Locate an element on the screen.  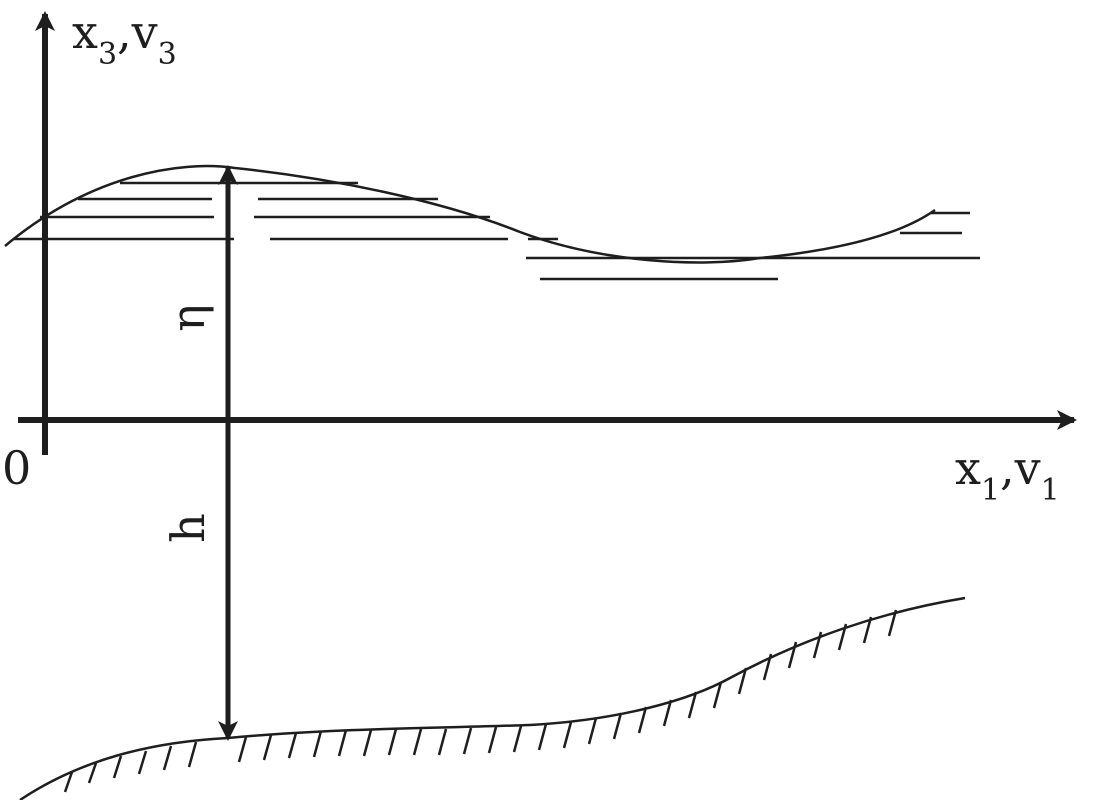
free-surface-curve is located at coordinates (470, 214).